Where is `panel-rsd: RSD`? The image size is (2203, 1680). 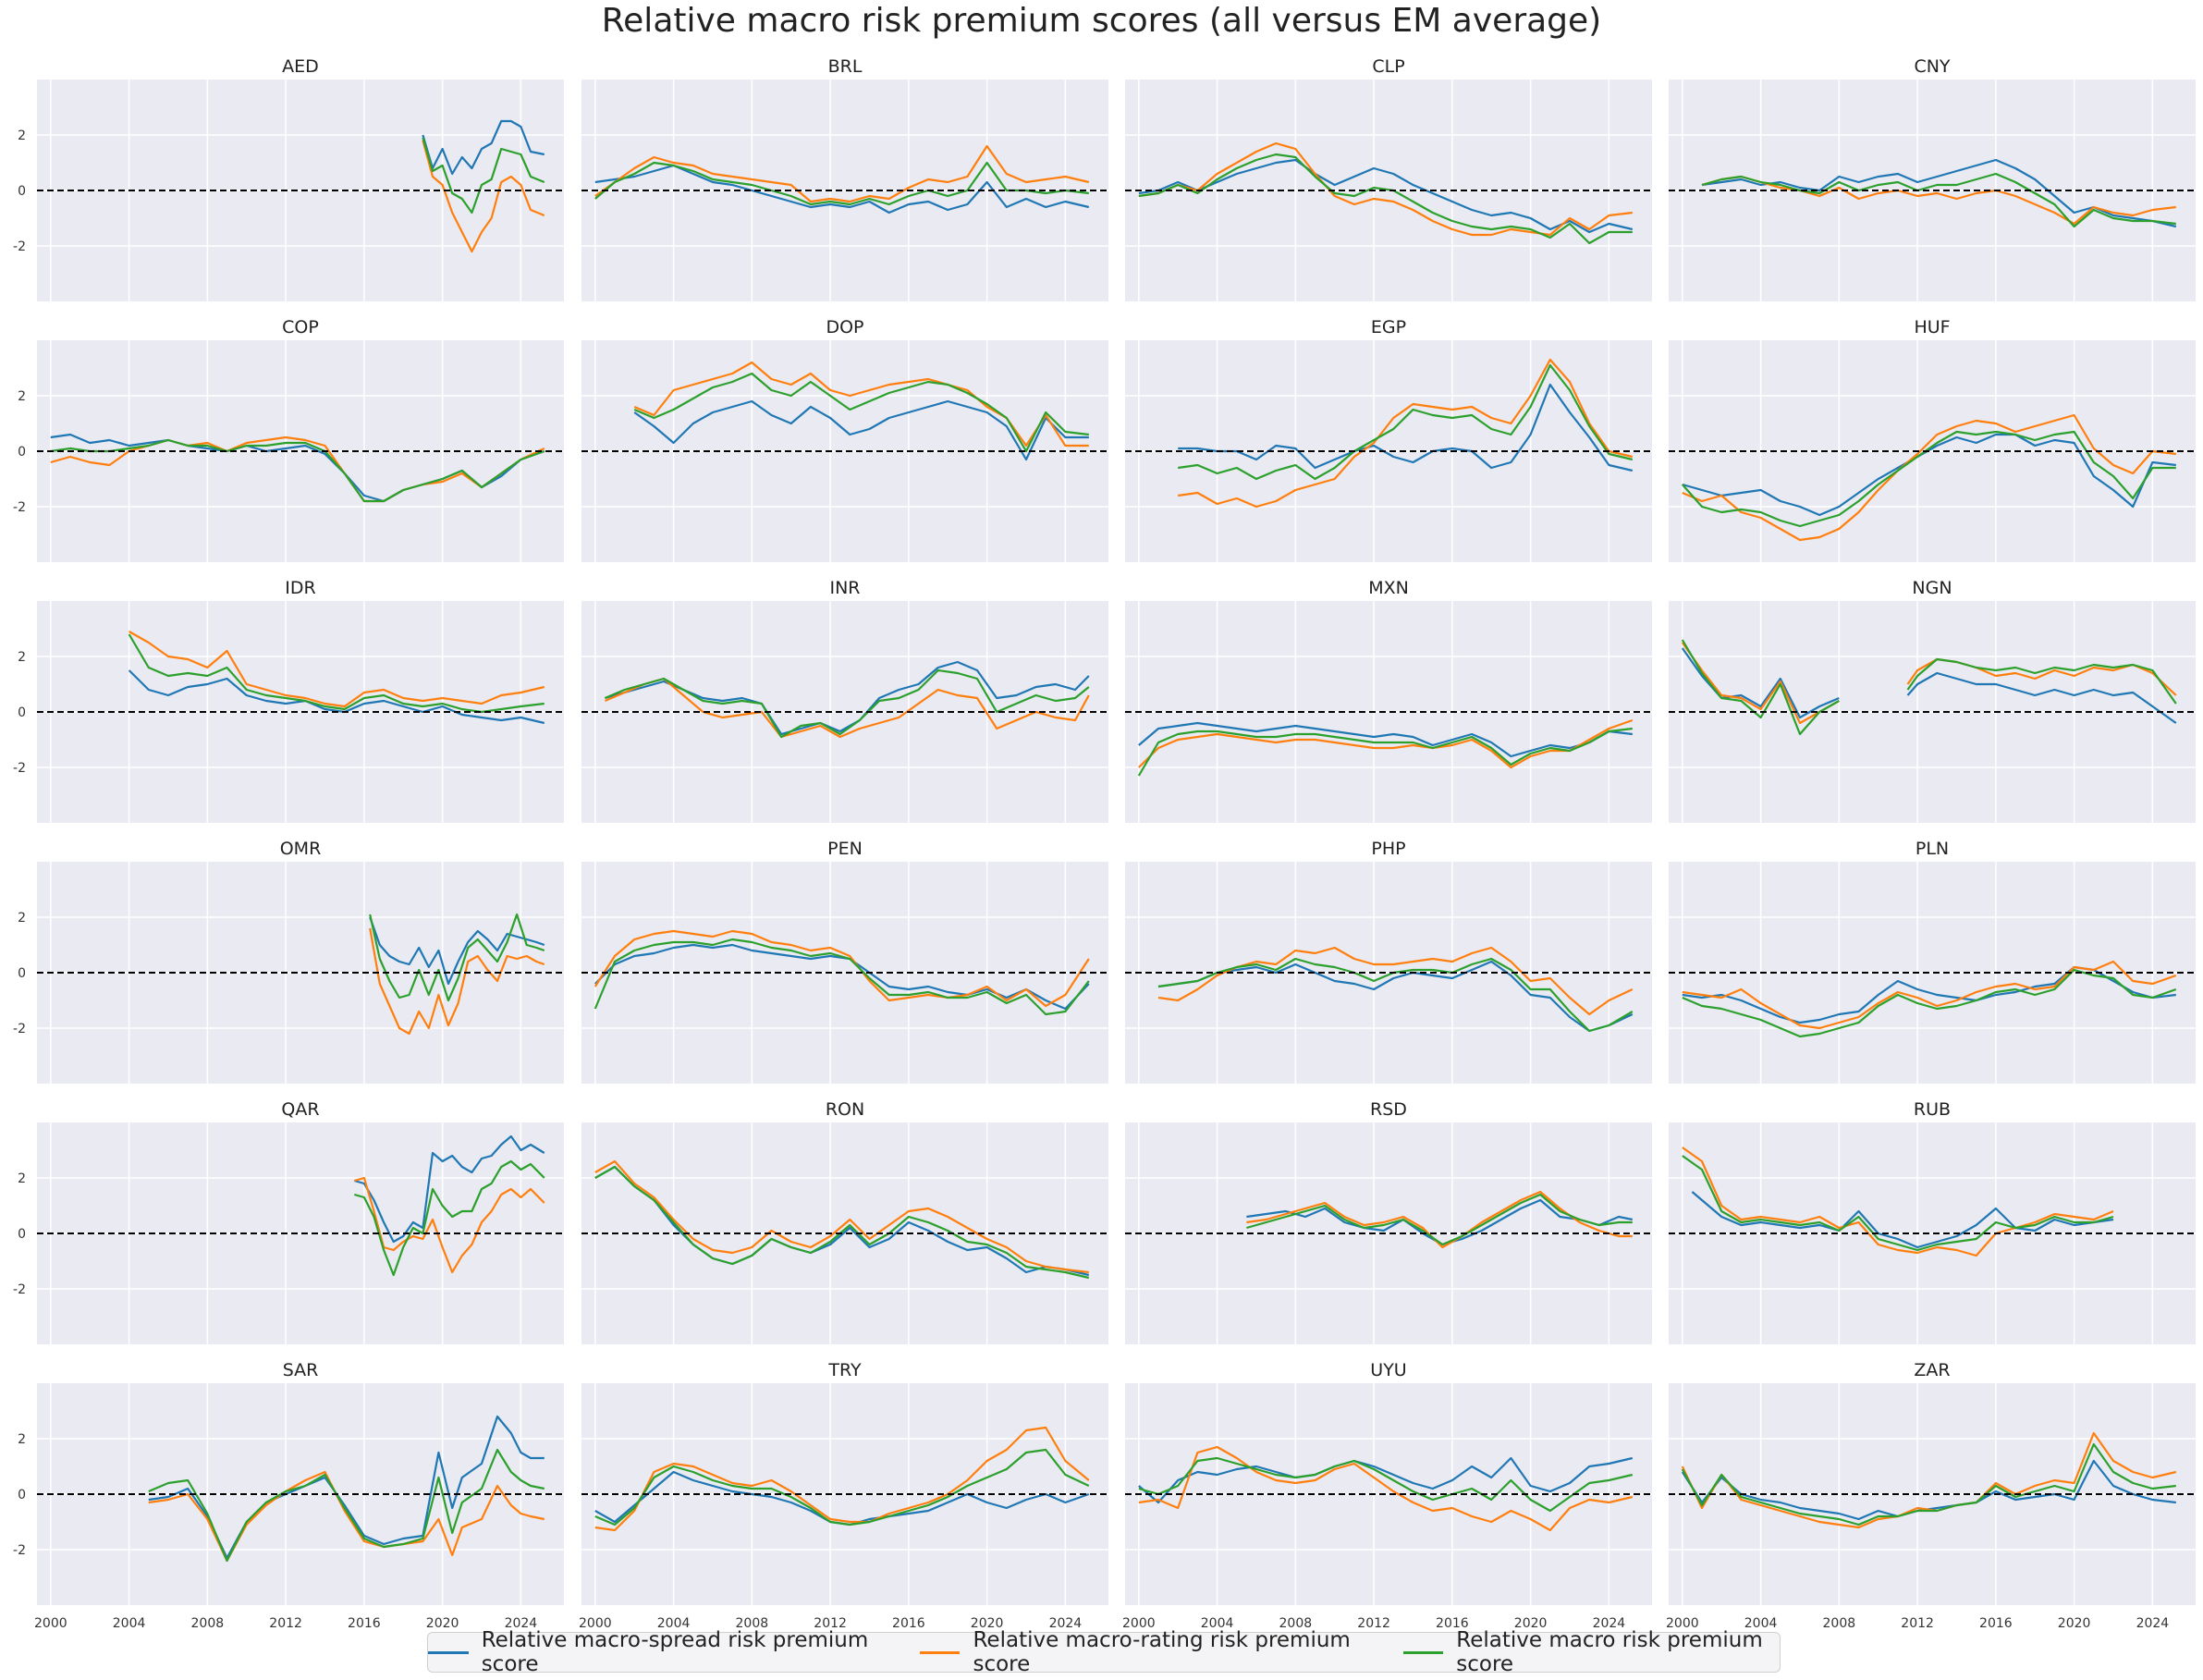 panel-rsd: RSD is located at coordinates (1388, 1221).